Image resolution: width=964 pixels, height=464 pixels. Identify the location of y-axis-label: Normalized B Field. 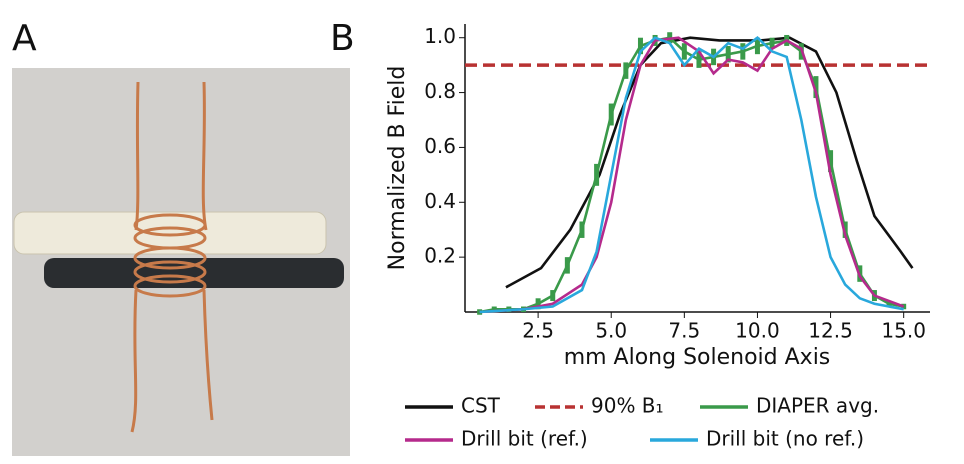
(397, 168).